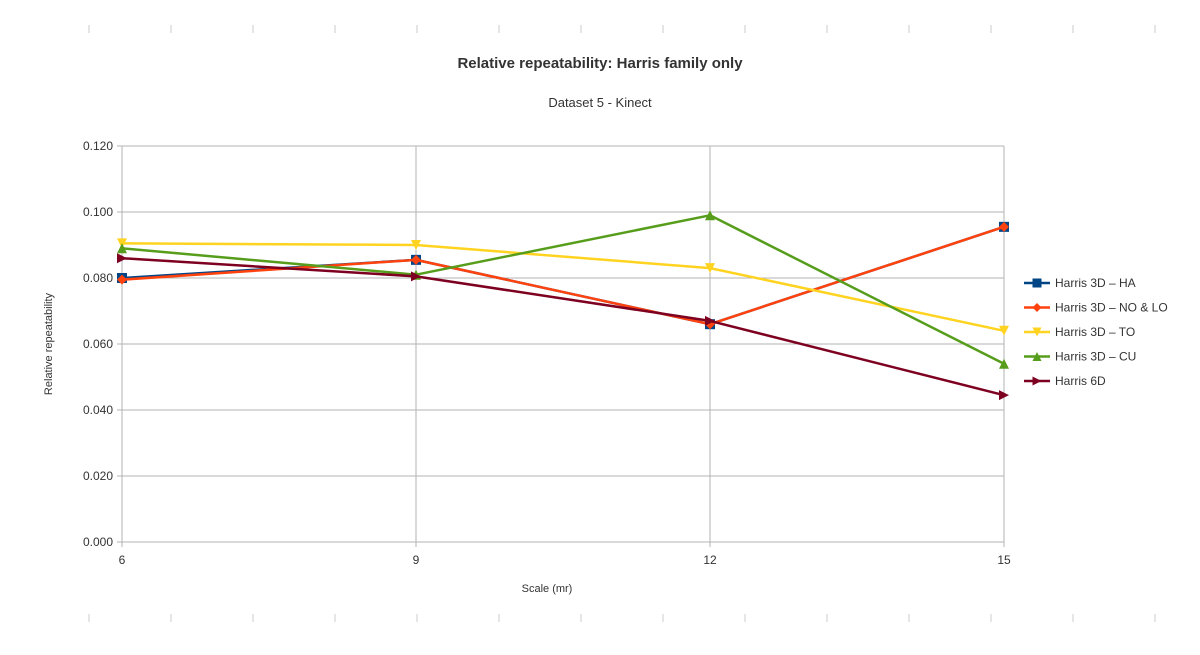 The width and height of the screenshot is (1200, 655). I want to click on legend-label: Harris 3D – CU, so click(1095, 357).